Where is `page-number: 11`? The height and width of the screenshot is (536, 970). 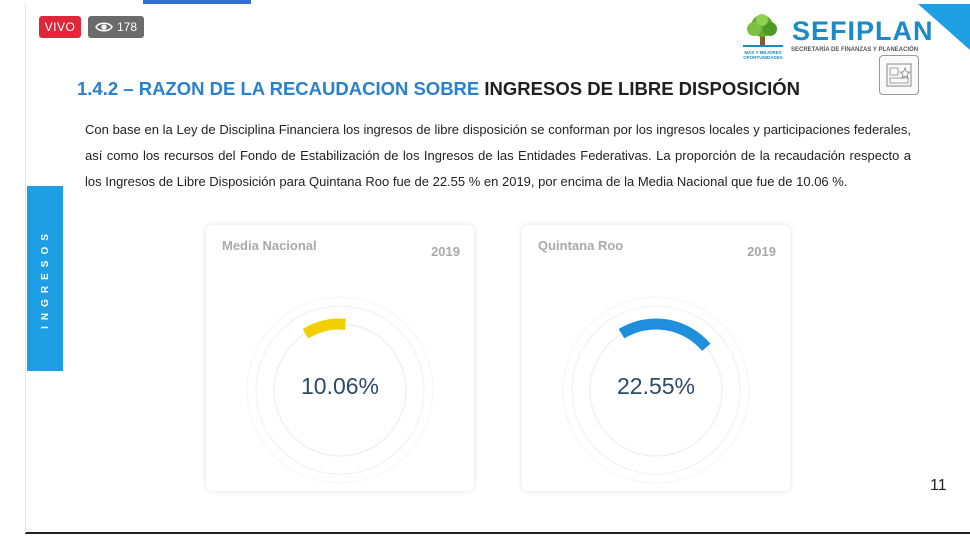 page-number: 11 is located at coordinates (938, 485).